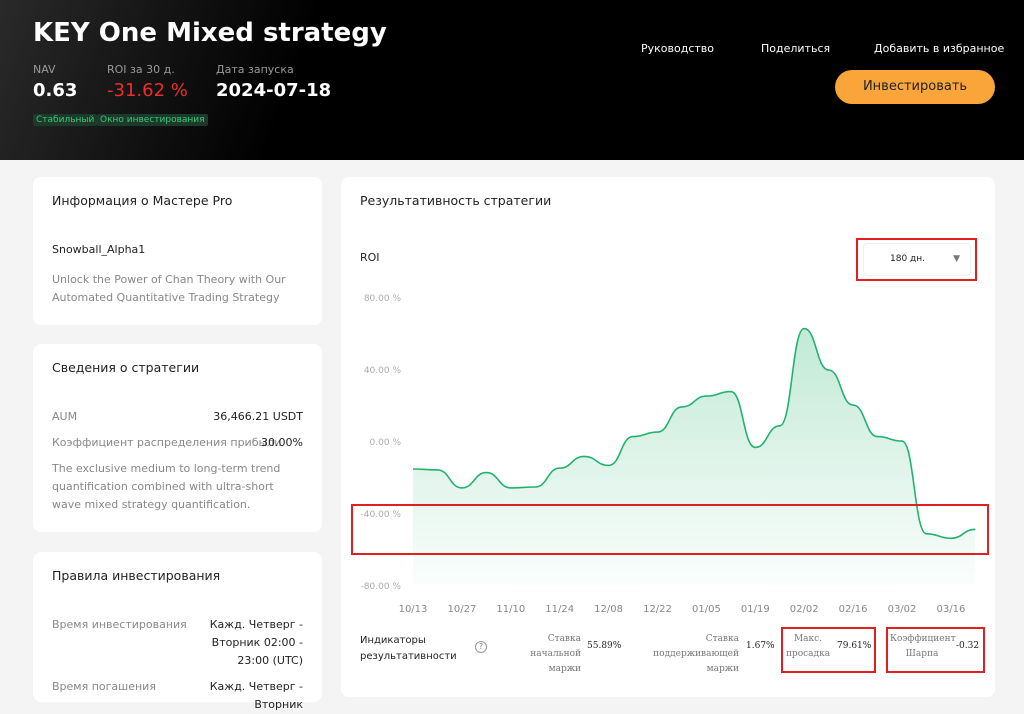  I want to click on x-tick-label: 03/16, so click(950, 609).